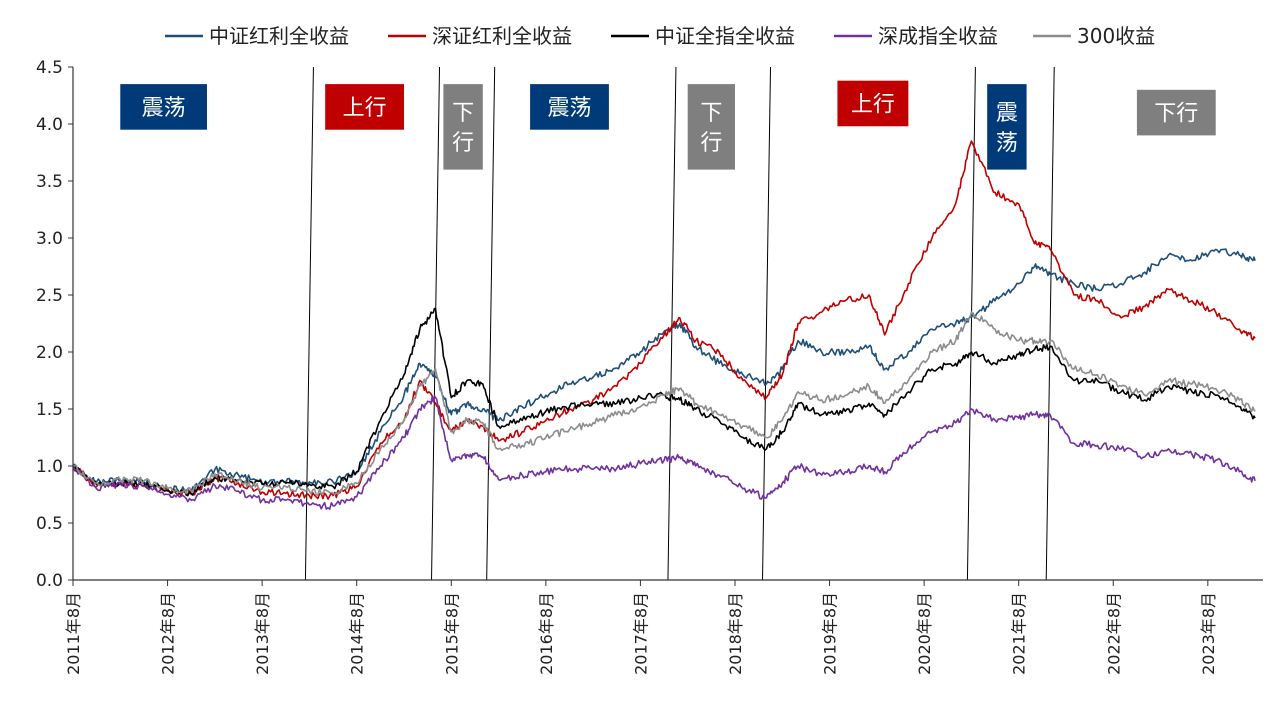 The image size is (1270, 725). What do you see at coordinates (725, 36) in the screenshot?
I see `legend-label: 中证全指全收益` at bounding box center [725, 36].